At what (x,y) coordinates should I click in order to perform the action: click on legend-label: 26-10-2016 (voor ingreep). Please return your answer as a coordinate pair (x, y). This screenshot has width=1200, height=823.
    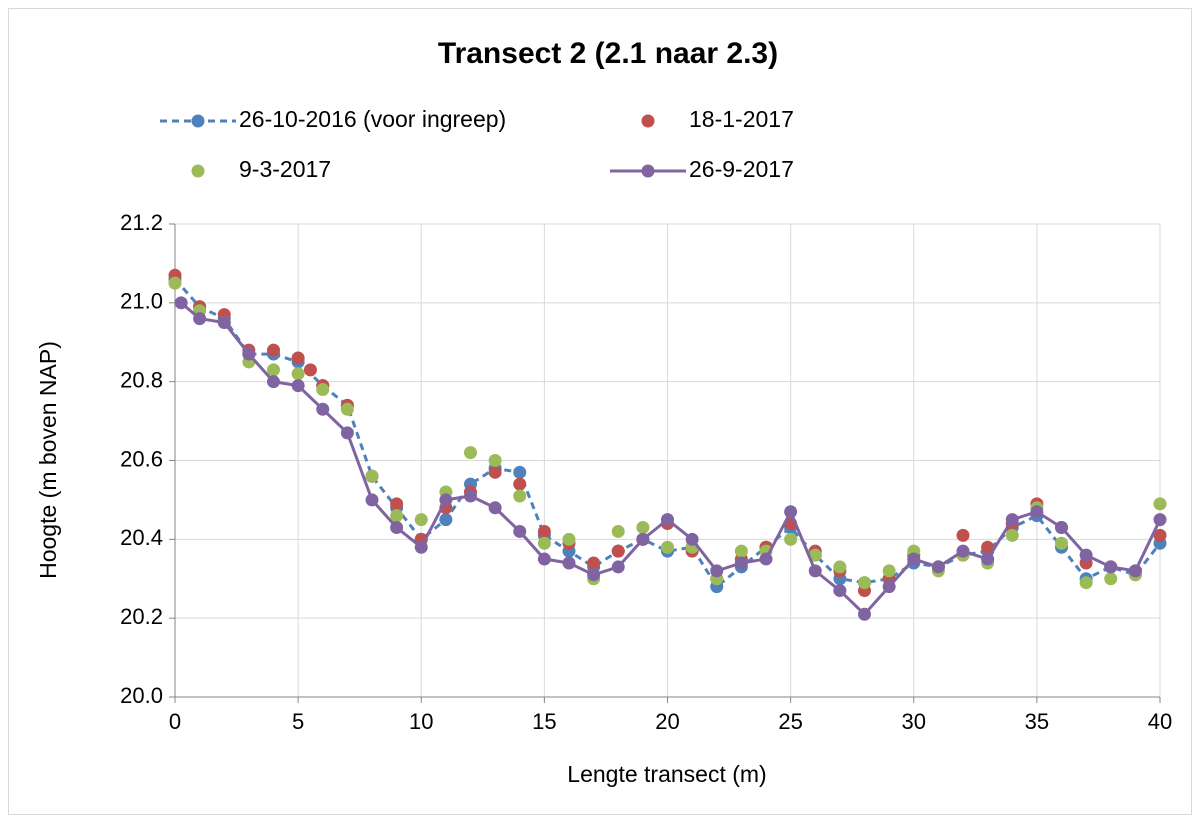
    Looking at the image, I should click on (372, 119).